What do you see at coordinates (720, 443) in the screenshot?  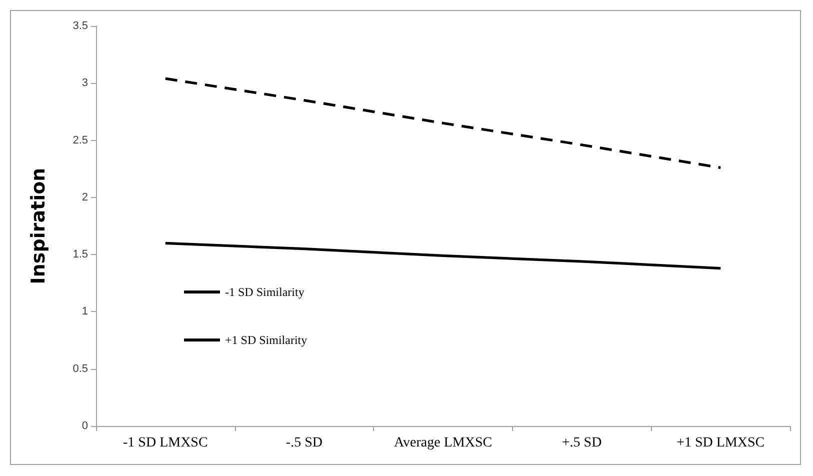 I see `x-tick-label: +1 SD LMXSC` at bounding box center [720, 443].